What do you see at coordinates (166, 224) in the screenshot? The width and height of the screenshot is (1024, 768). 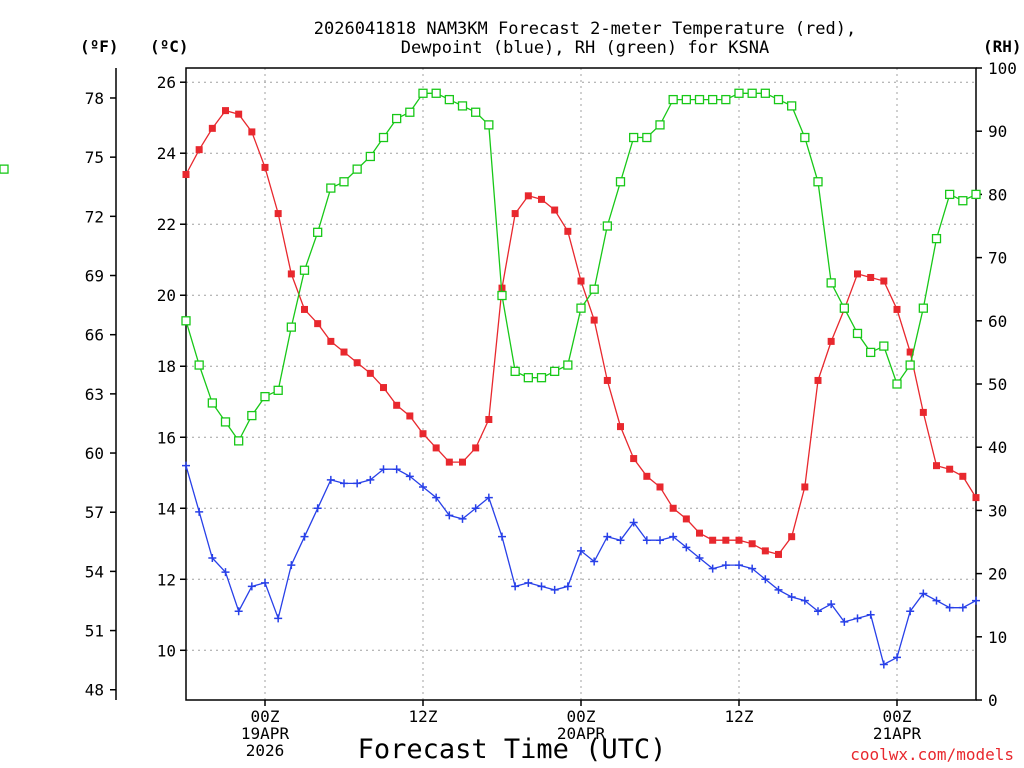 I see `celsius-tick-label: 22` at bounding box center [166, 224].